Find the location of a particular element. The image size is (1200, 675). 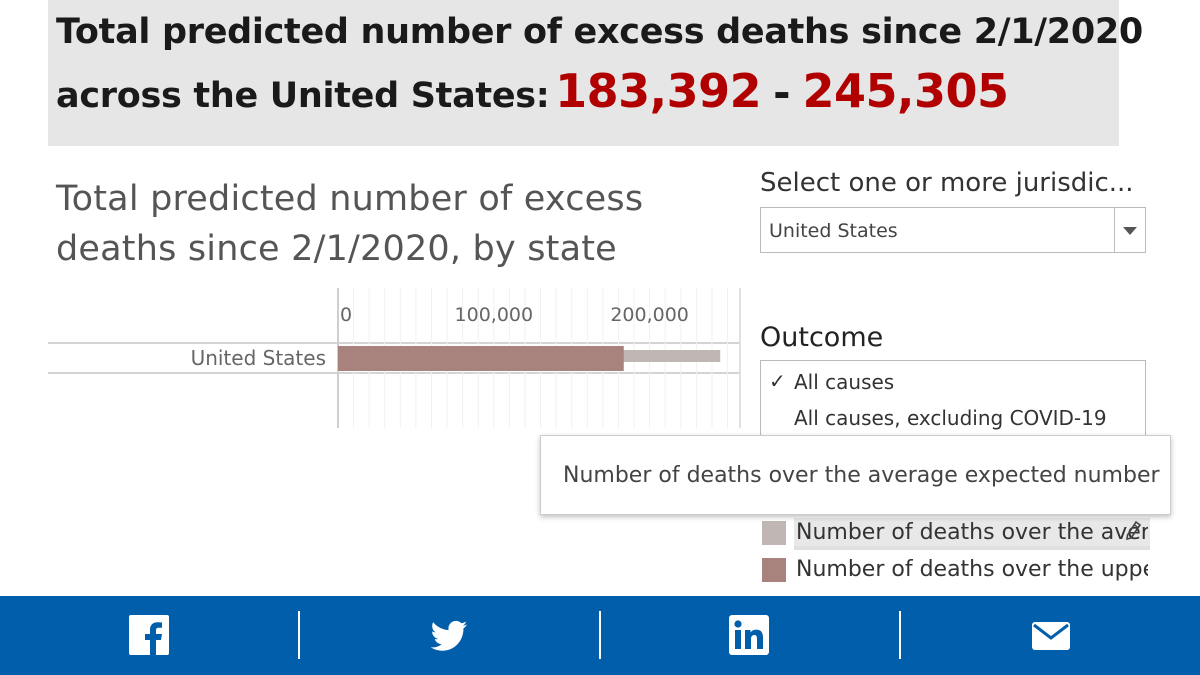

x-tick-label: 0 is located at coordinates (346, 315).